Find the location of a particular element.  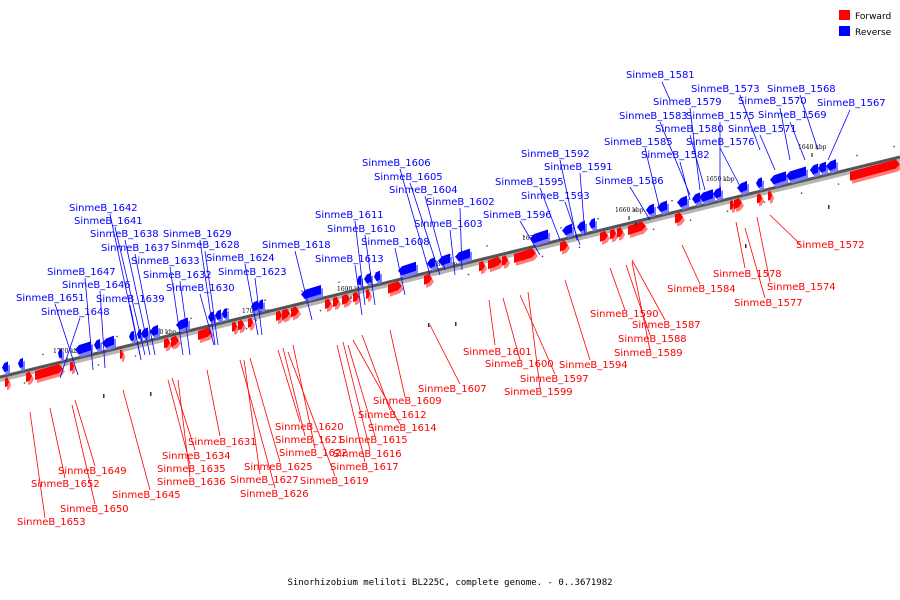

tick-label: 1720 kbp is located at coordinates (67, 351).